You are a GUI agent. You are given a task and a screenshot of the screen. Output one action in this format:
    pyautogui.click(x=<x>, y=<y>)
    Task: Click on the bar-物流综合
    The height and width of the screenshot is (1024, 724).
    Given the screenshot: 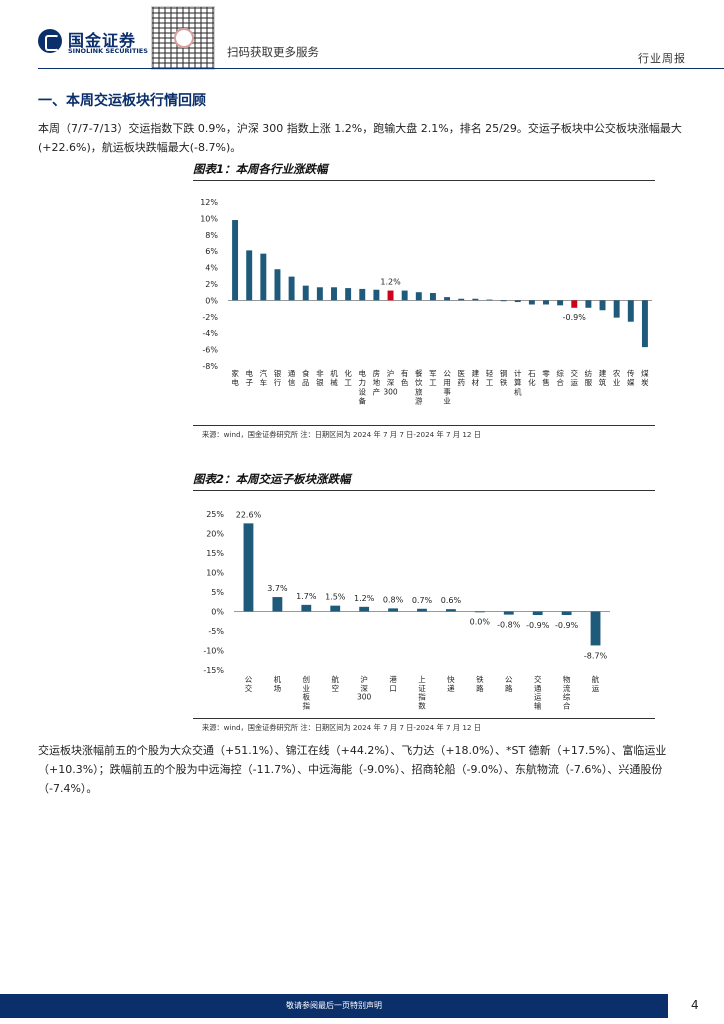 What is the action you would take?
    pyautogui.click(x=566, y=613)
    